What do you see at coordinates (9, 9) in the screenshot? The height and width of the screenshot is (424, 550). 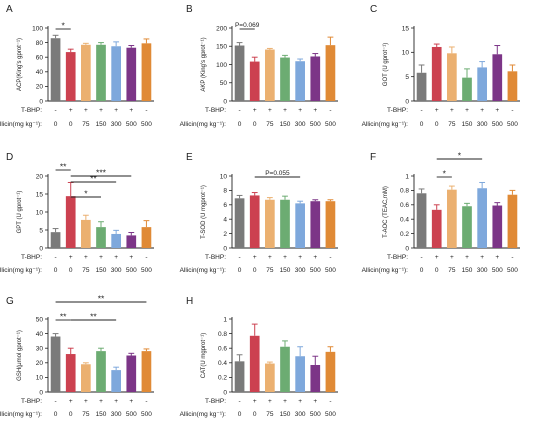 I see `panel-letter: A` at bounding box center [9, 9].